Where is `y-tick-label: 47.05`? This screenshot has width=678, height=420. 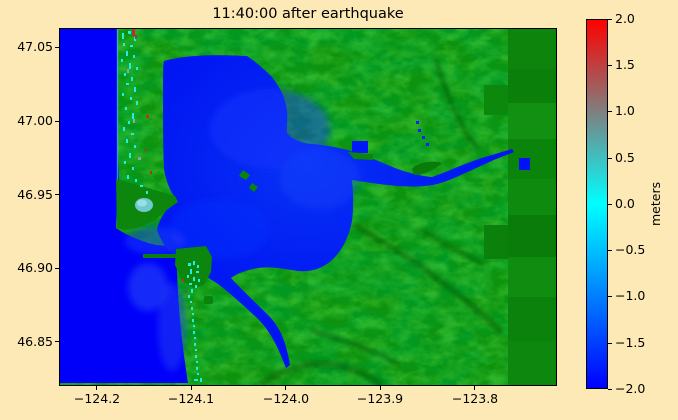 y-tick-label: 47.05 is located at coordinates (35, 46).